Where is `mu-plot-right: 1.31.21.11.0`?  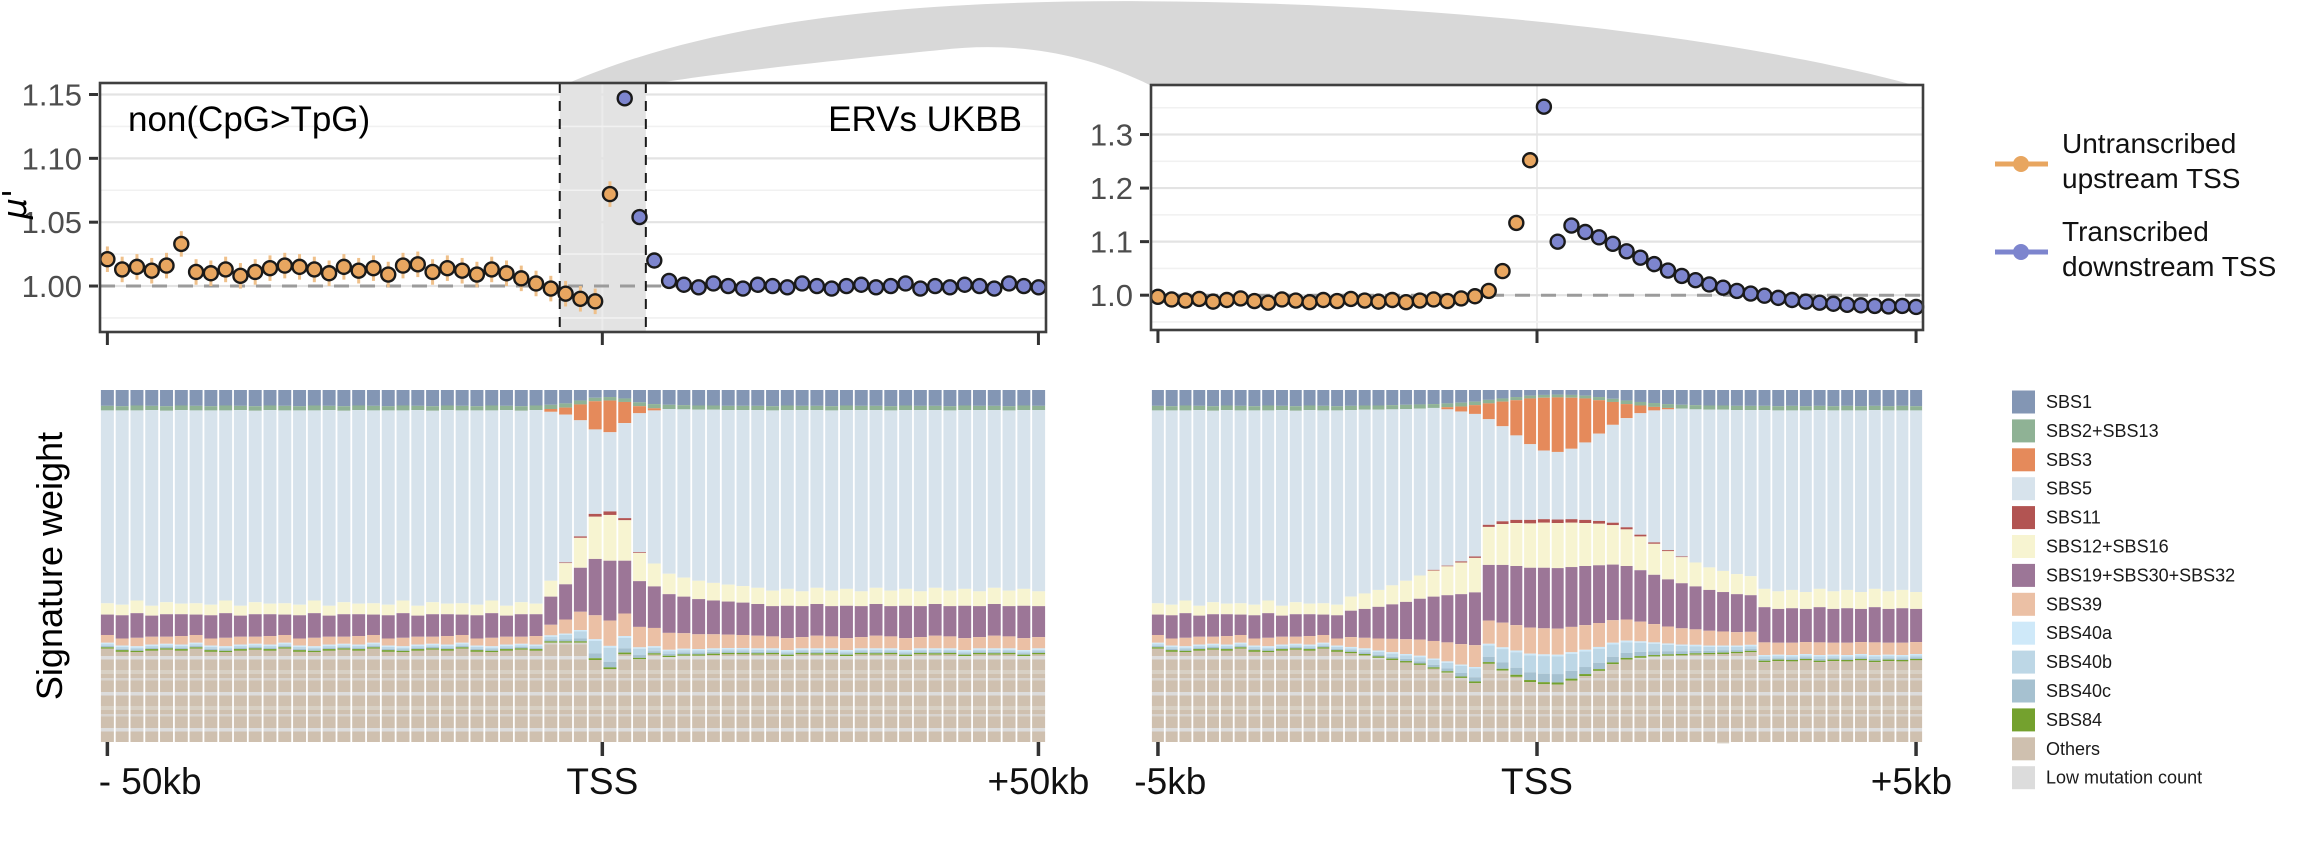
mu-plot-right: 1.31.21.11.0 is located at coordinates (1507, 213).